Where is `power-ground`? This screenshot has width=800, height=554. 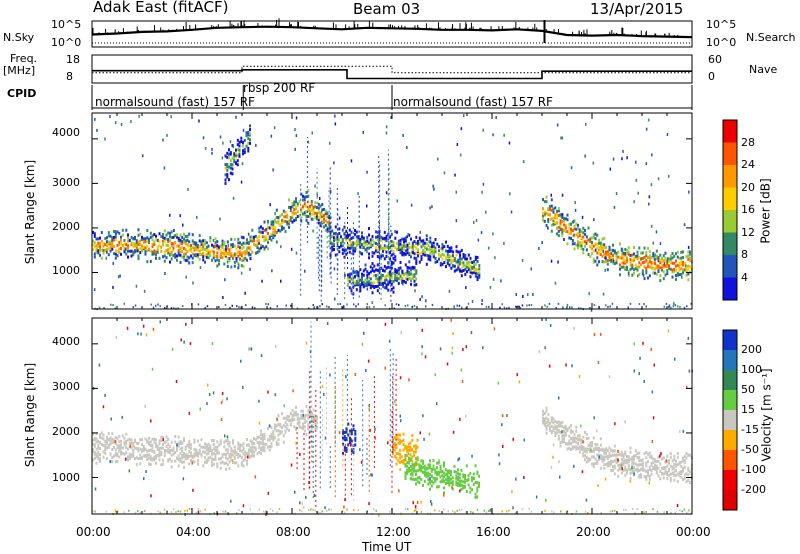 power-ground is located at coordinates (630, 303).